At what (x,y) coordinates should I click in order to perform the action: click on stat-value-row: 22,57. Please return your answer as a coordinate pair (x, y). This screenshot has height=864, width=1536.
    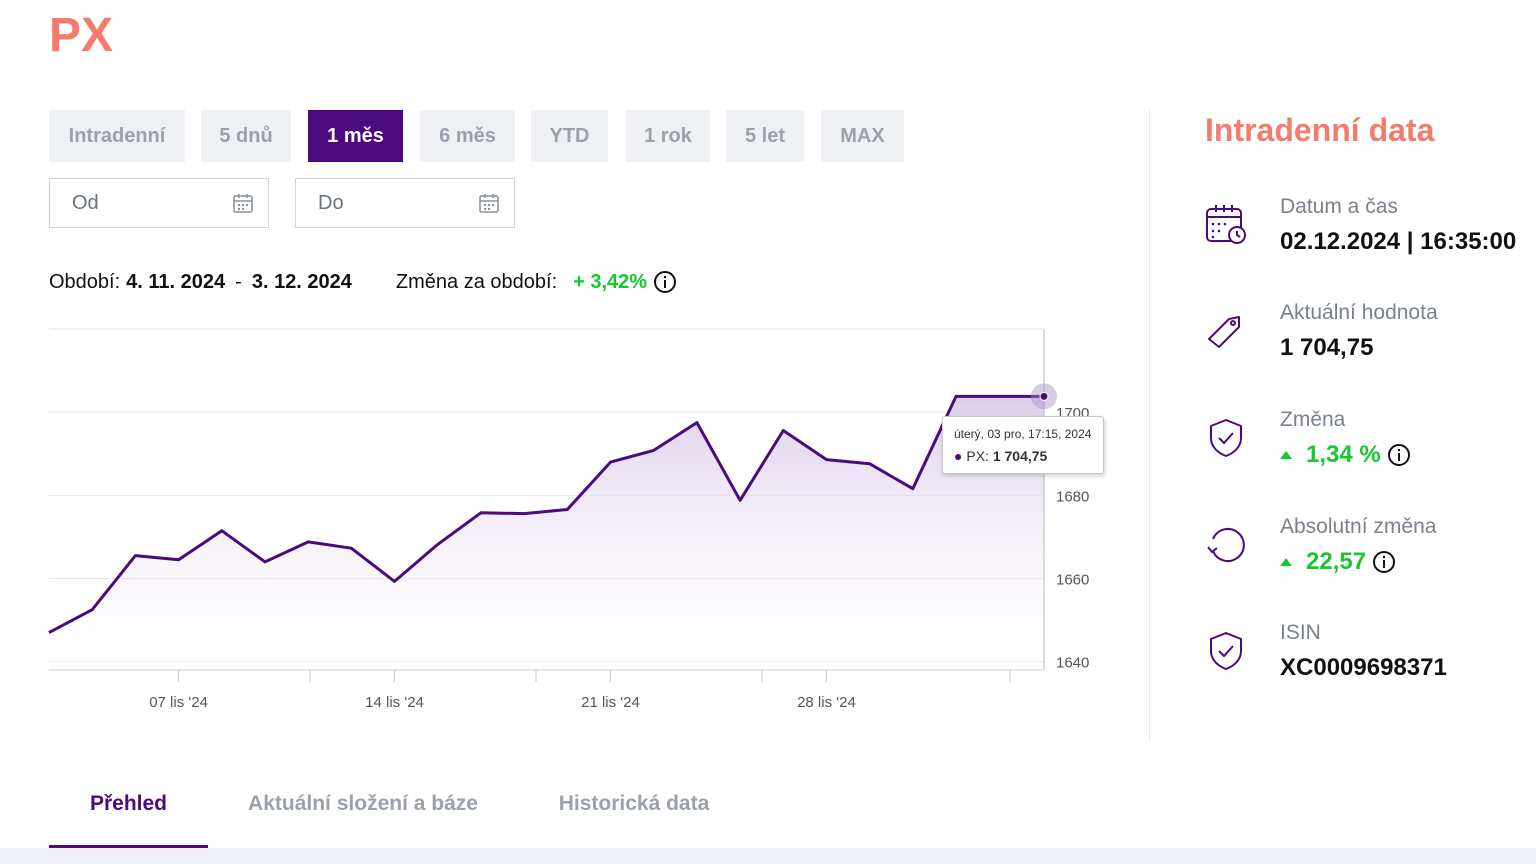
    Looking at the image, I should click on (1338, 562).